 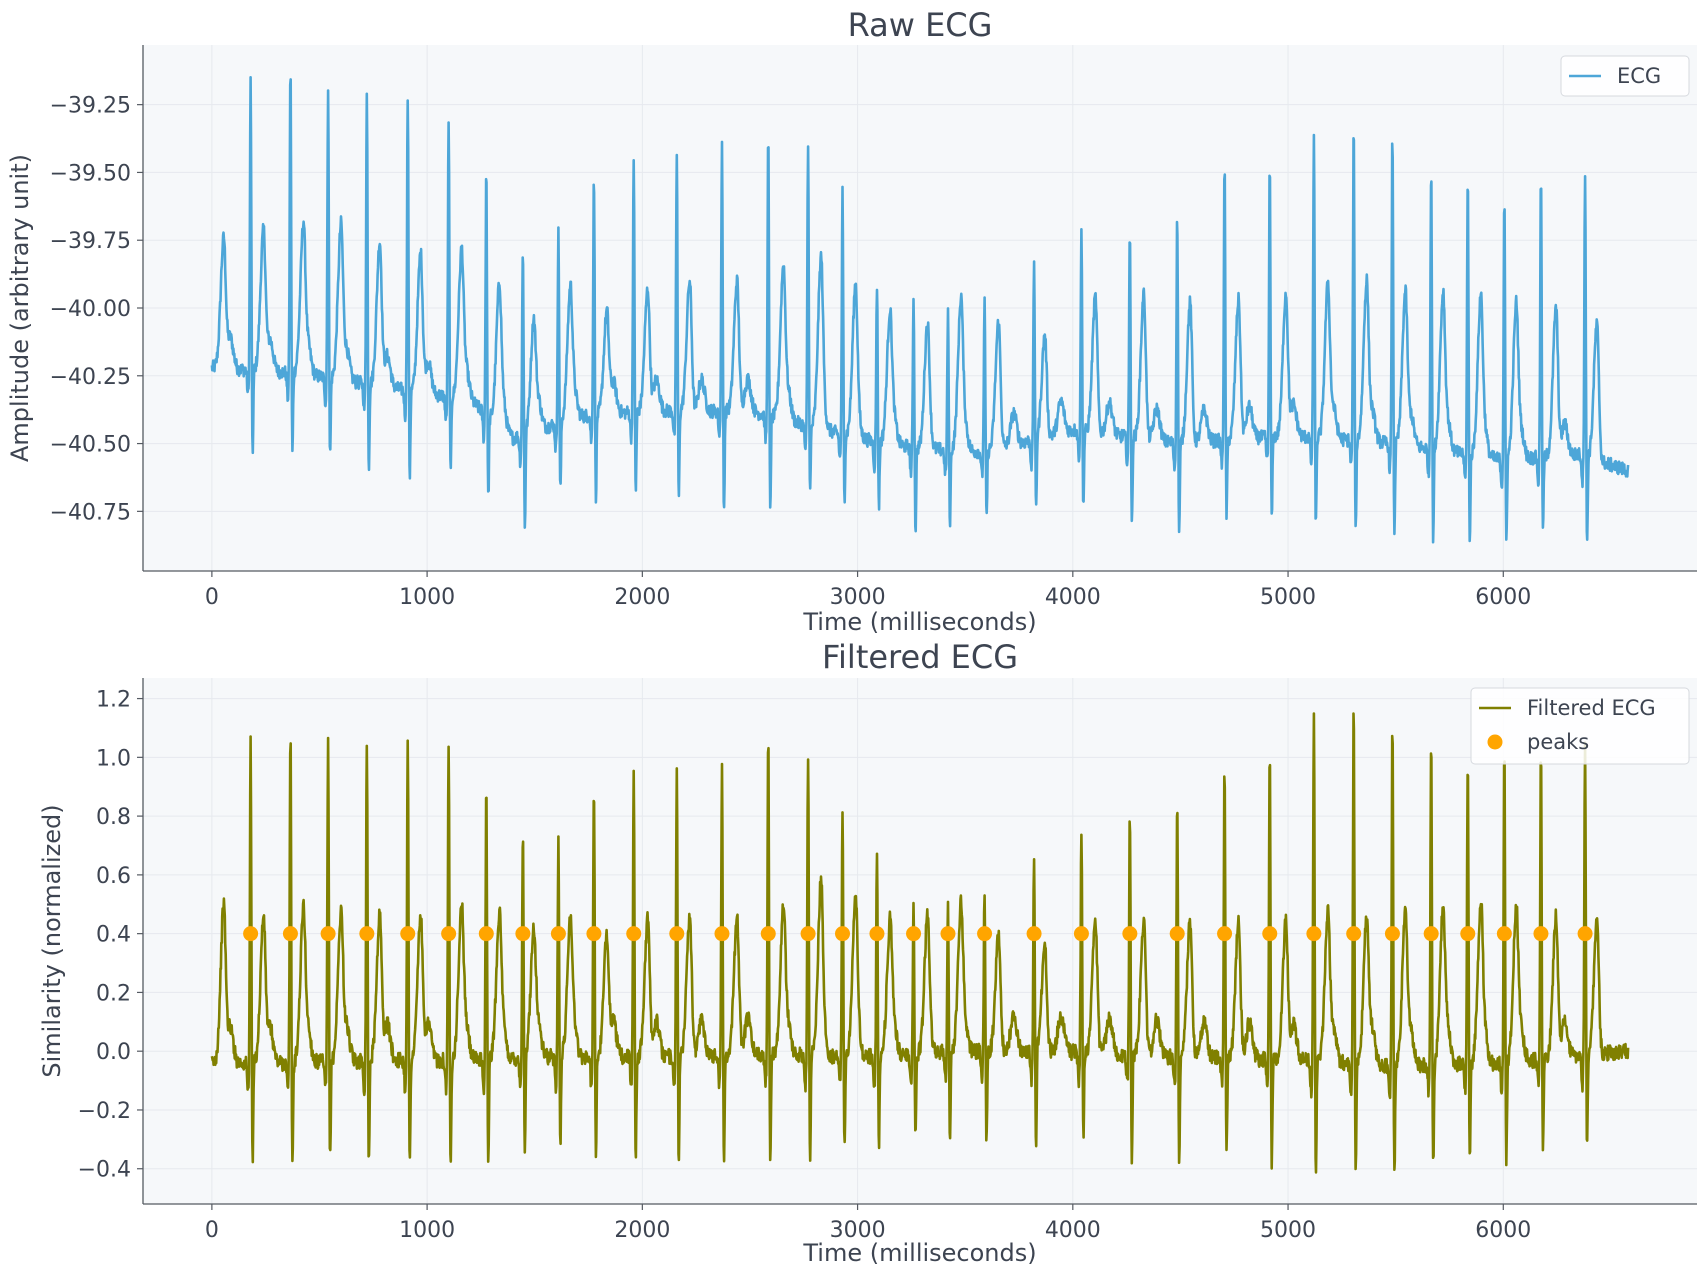 What do you see at coordinates (90, 512) in the screenshot?
I see `y-tick-label: −40.75` at bounding box center [90, 512].